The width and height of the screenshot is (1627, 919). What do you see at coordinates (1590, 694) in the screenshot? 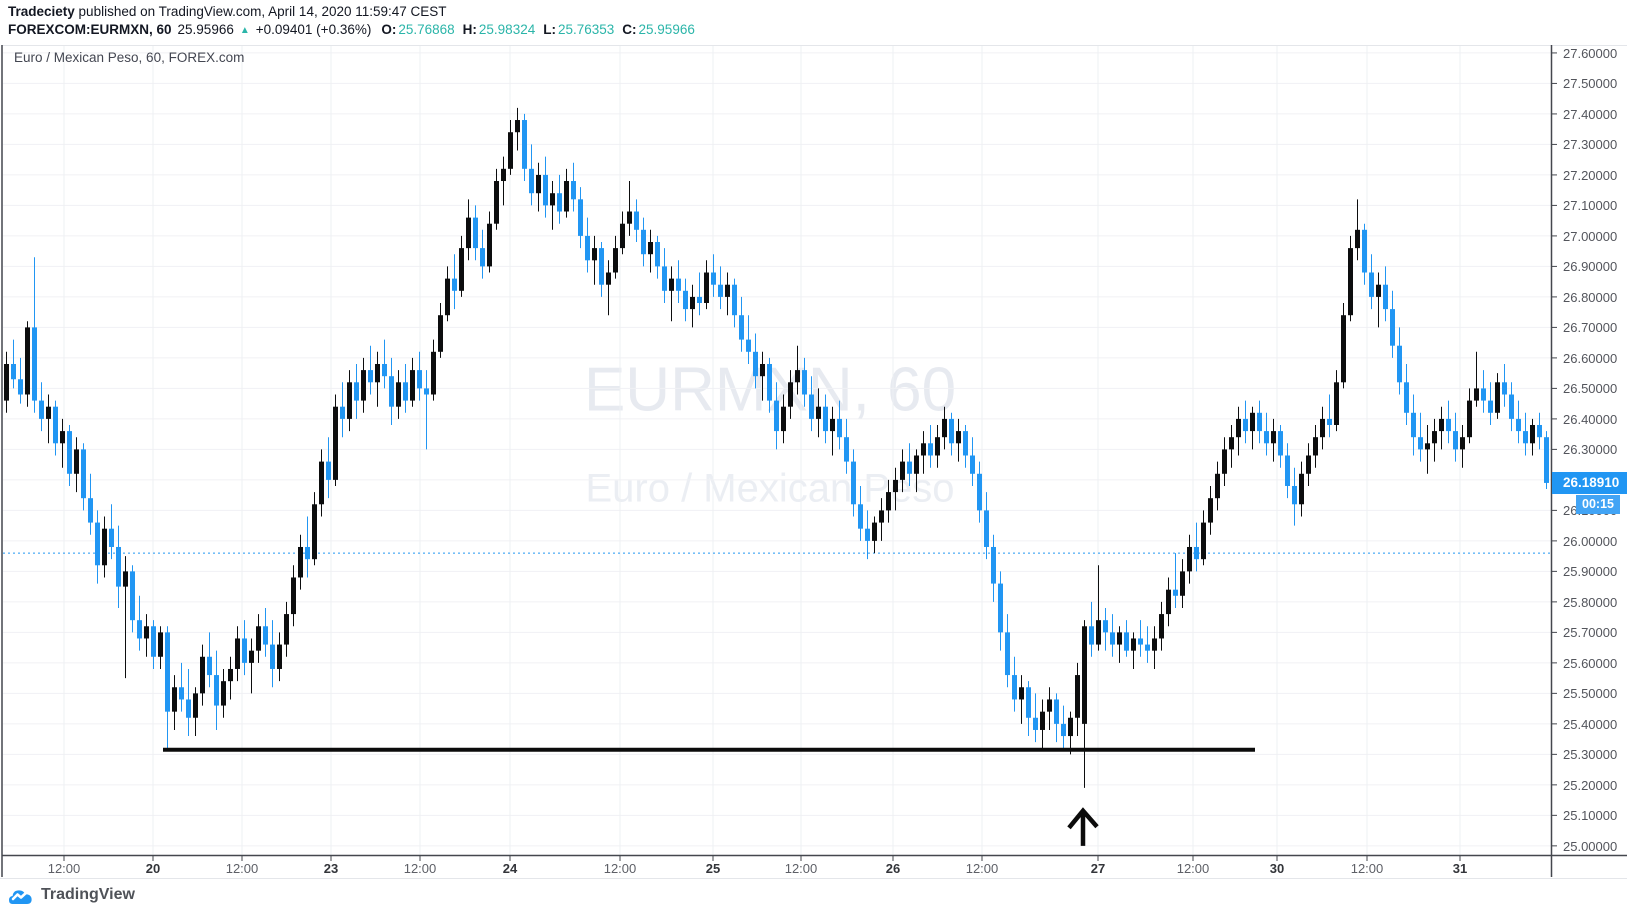
I see `price-axis-label: 25.50000` at bounding box center [1590, 694].